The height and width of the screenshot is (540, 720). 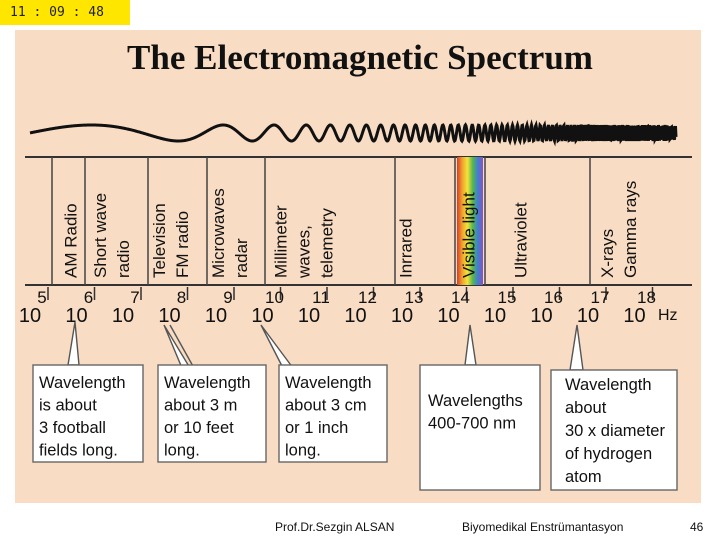 What do you see at coordinates (181, 297) in the screenshot?
I see `scale-exponent: 8` at bounding box center [181, 297].